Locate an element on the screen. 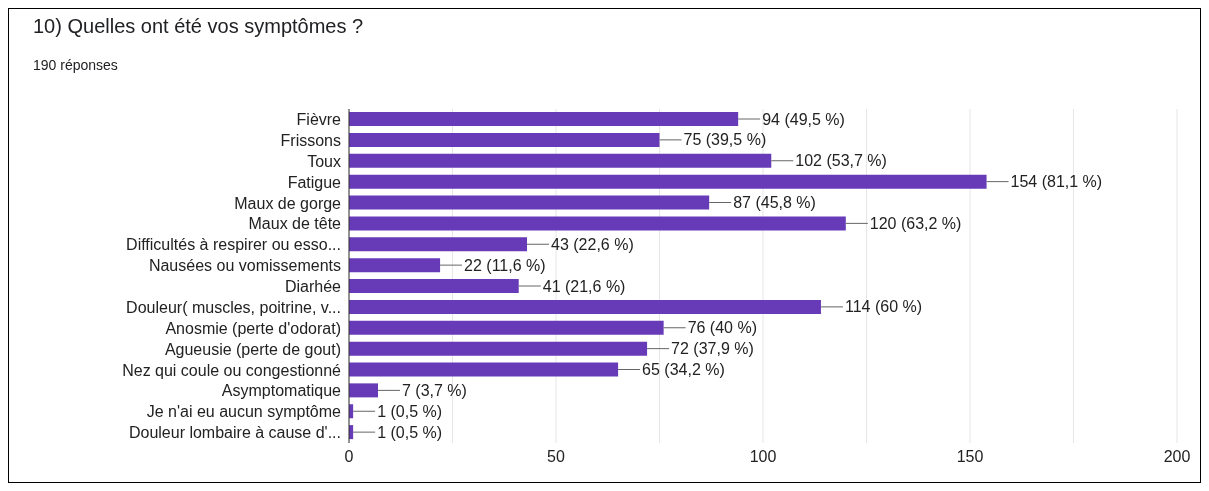  y-tick-label: Frissons is located at coordinates (310, 140).